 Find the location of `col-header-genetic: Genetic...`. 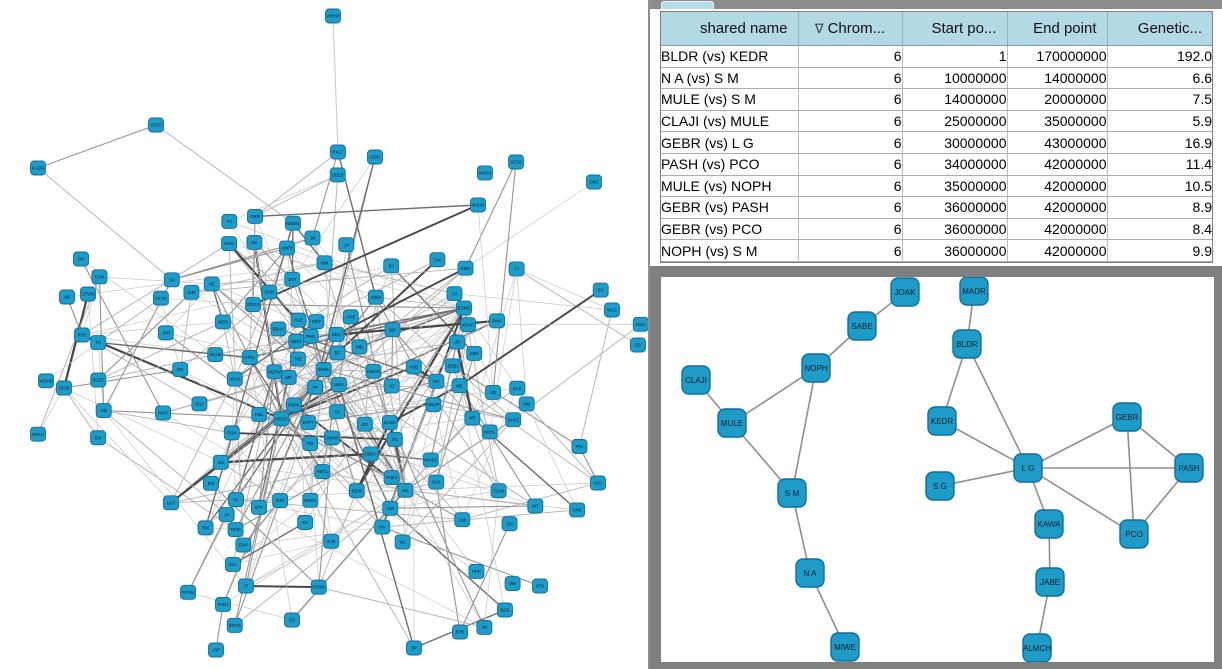

col-header-genetic: Genetic... is located at coordinates (1159, 29).